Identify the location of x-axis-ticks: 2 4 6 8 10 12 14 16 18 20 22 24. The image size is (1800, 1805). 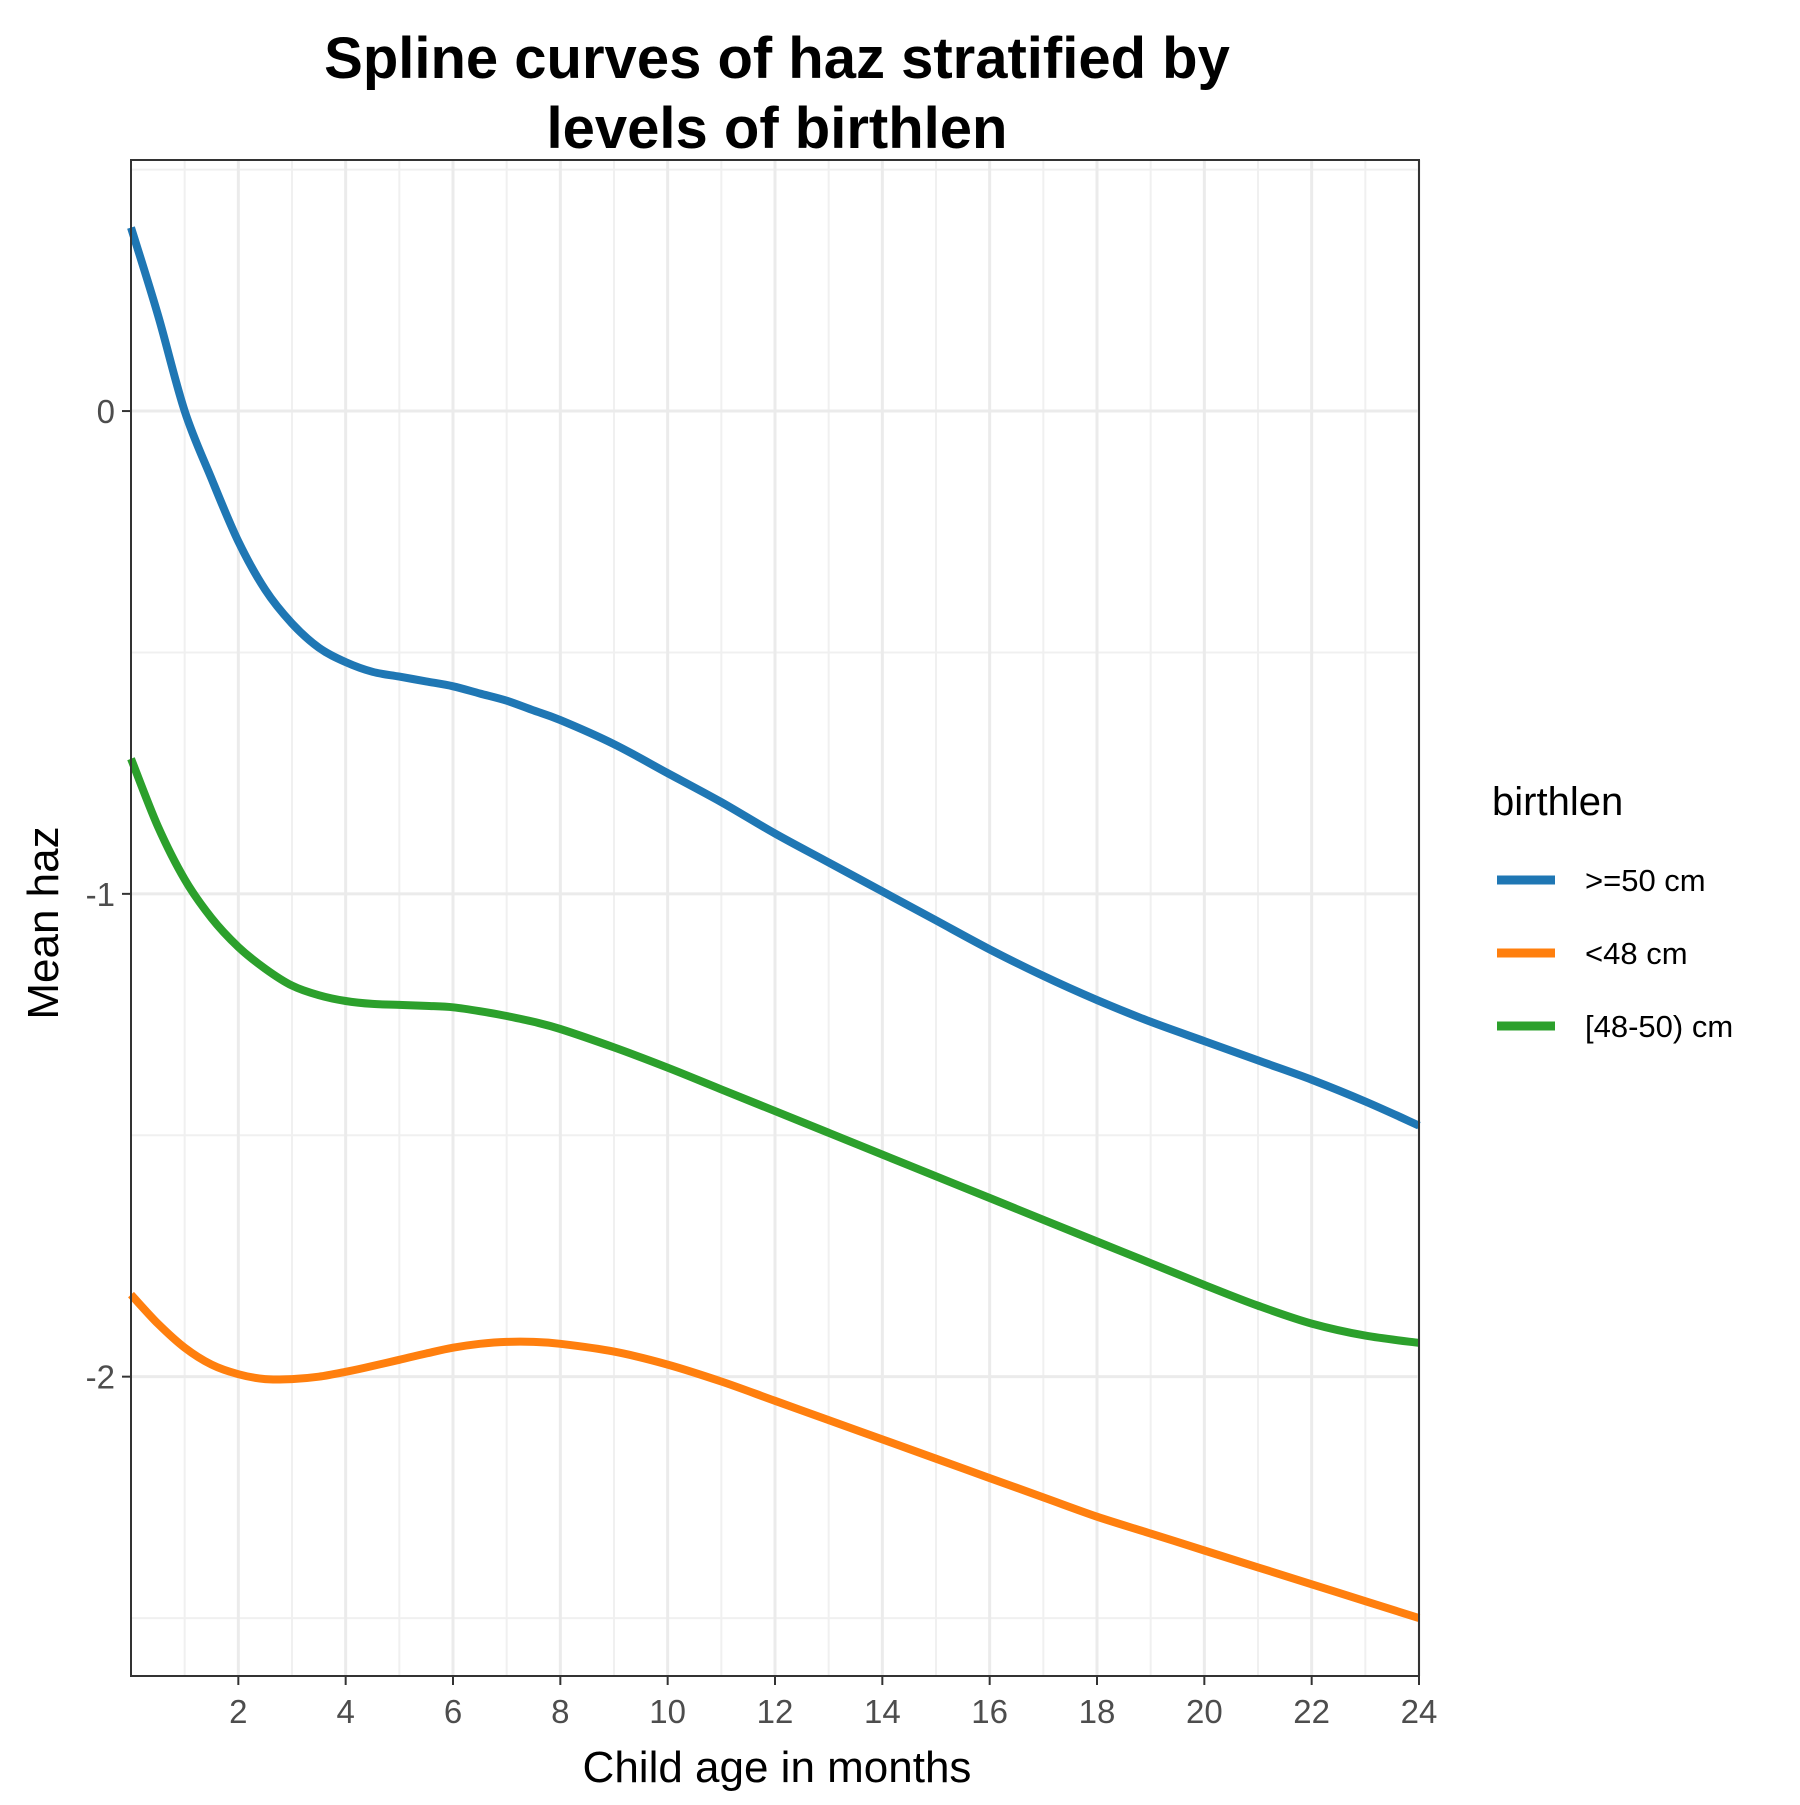
(833, 1703).